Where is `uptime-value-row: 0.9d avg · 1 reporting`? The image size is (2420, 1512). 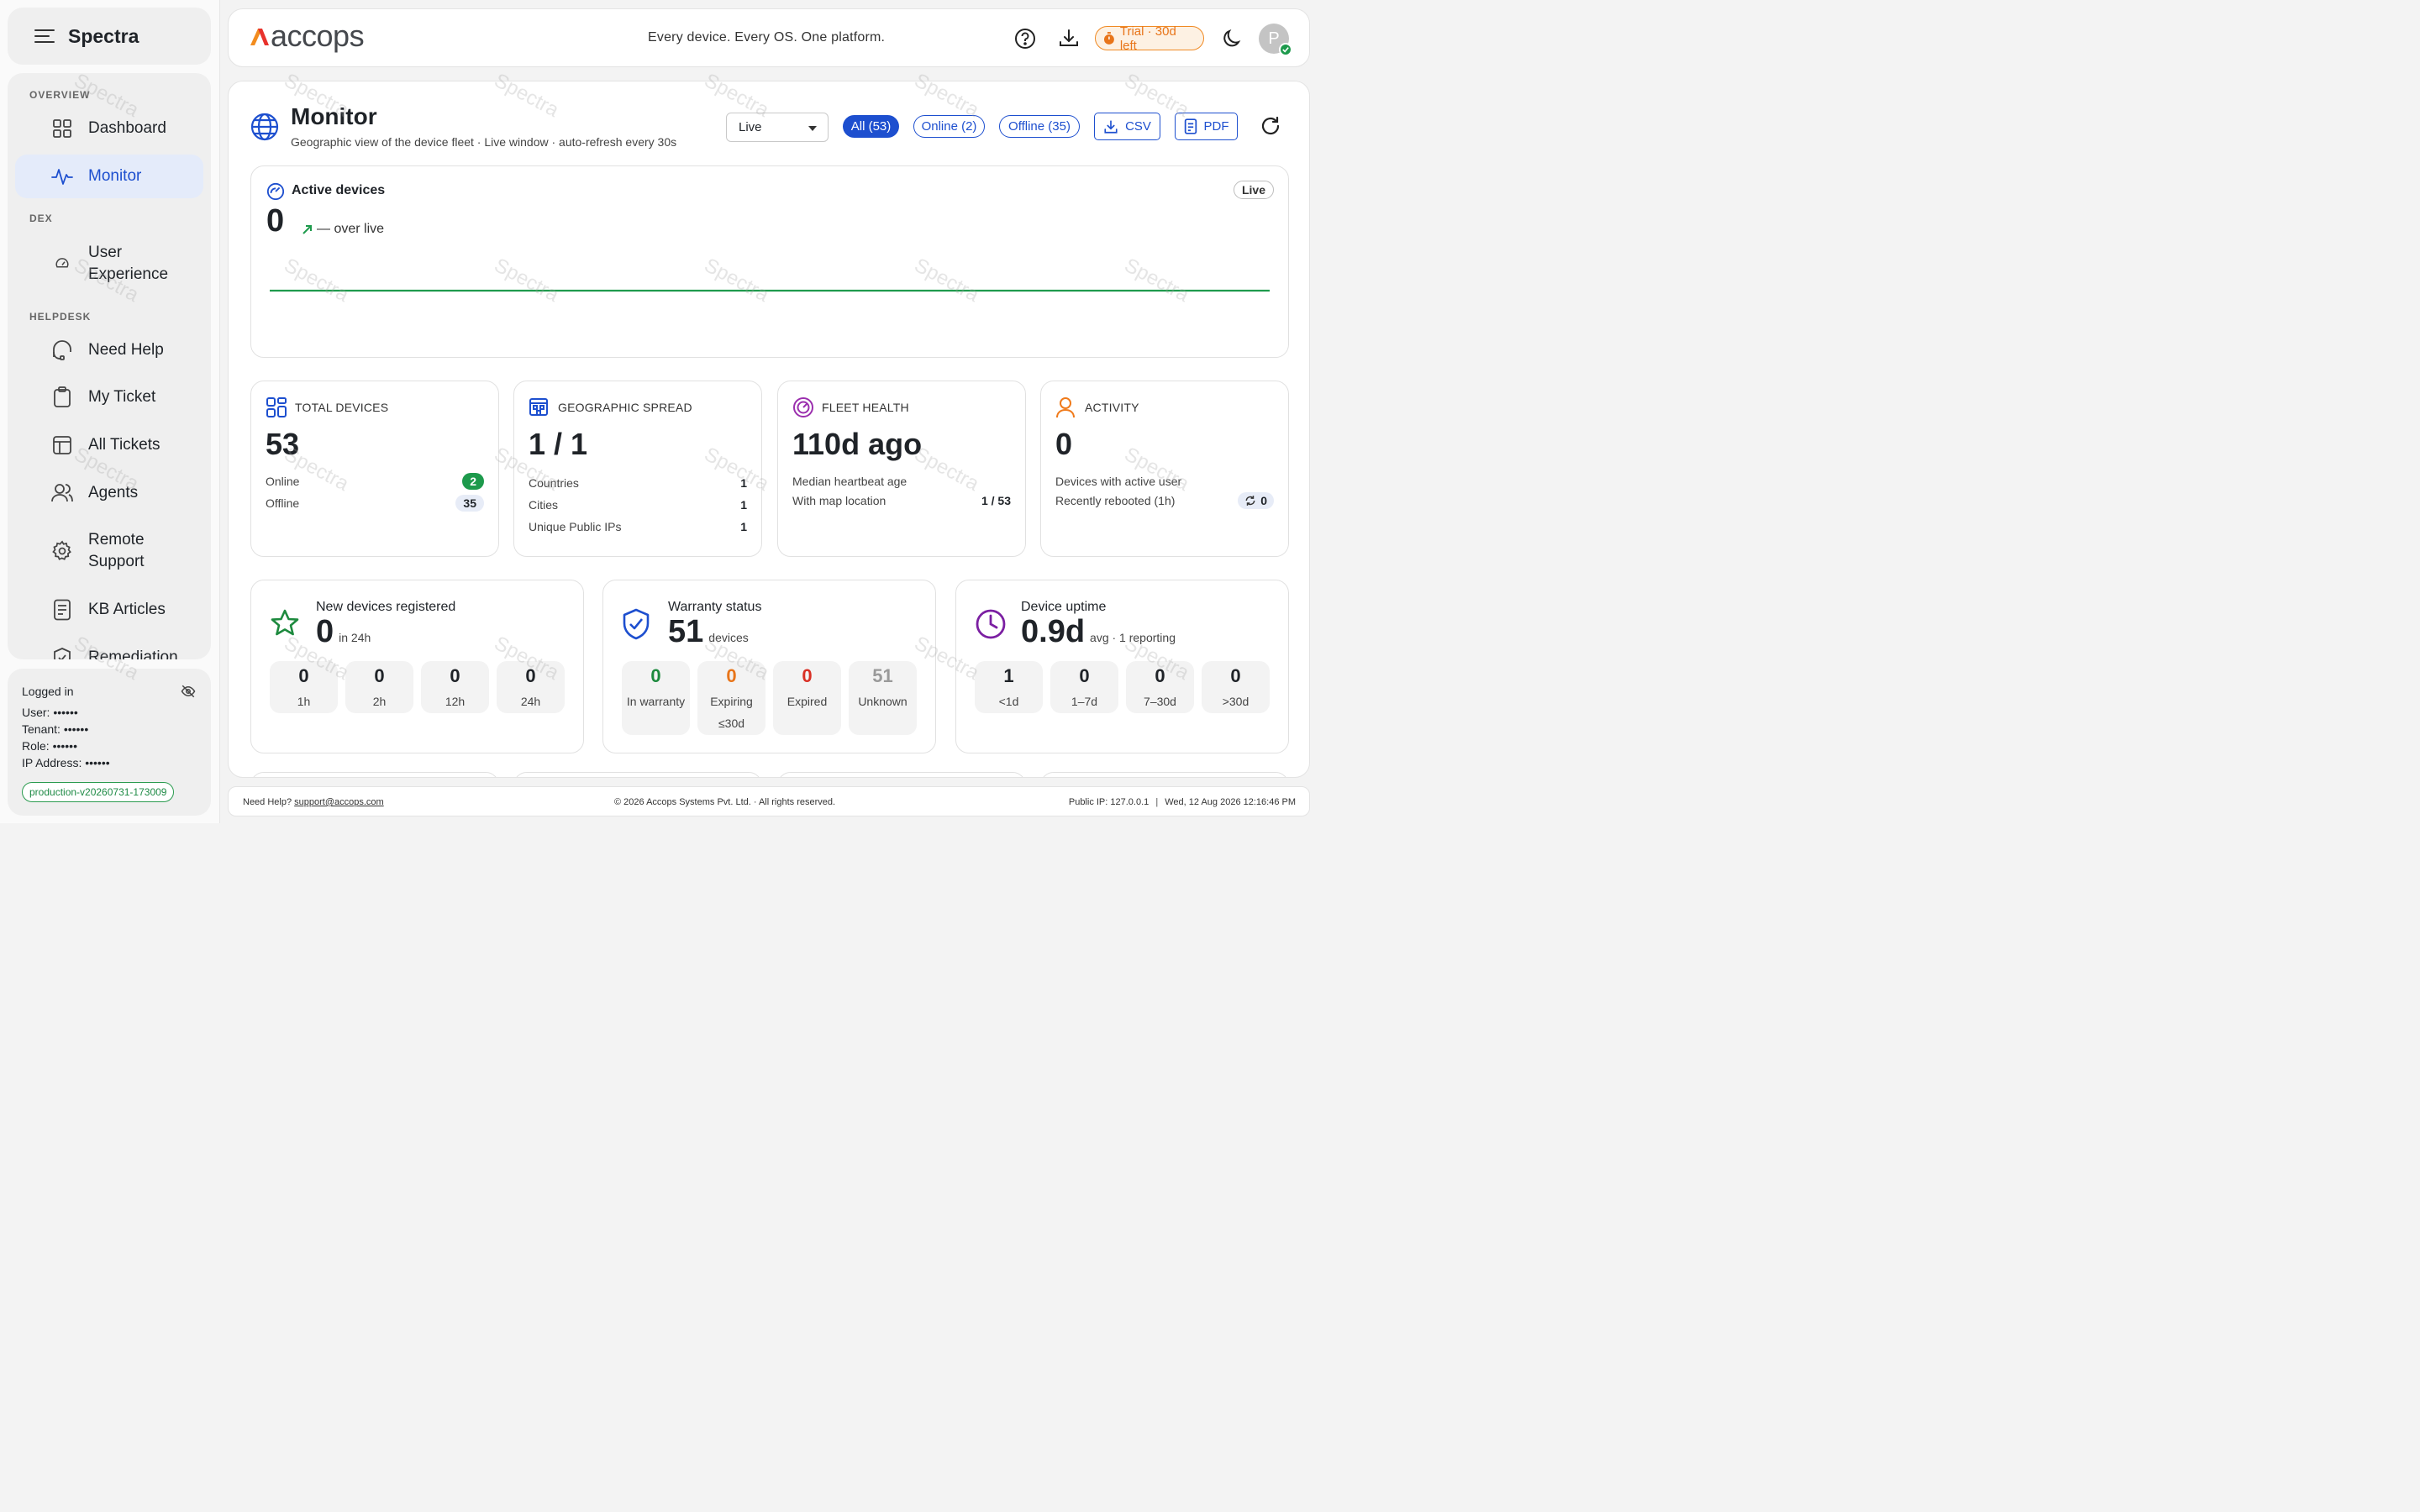
uptime-value-row: 0.9d avg · 1 reporting is located at coordinates (1098, 632).